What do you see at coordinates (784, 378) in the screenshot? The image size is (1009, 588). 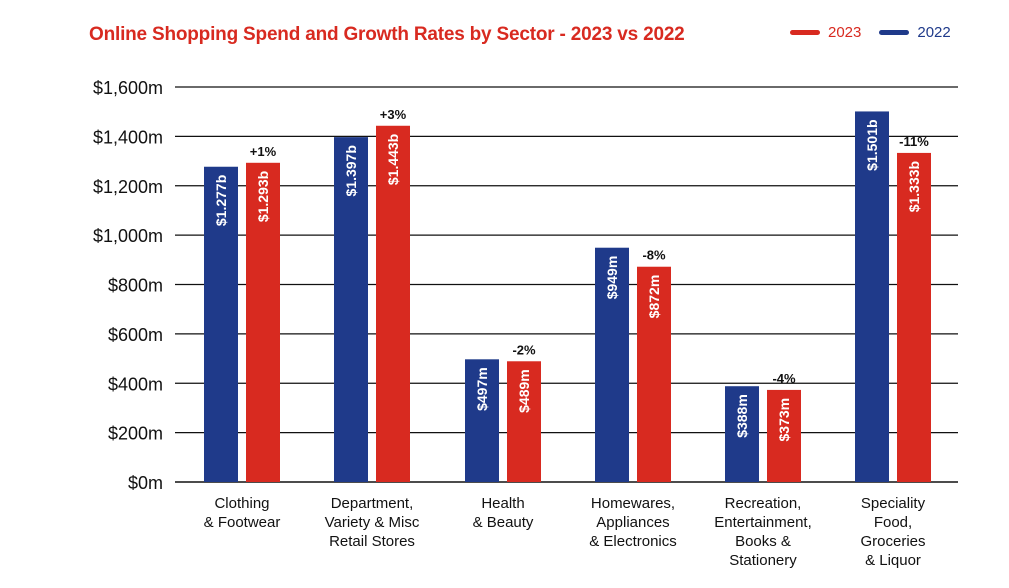 I see `growth-label: -4%` at bounding box center [784, 378].